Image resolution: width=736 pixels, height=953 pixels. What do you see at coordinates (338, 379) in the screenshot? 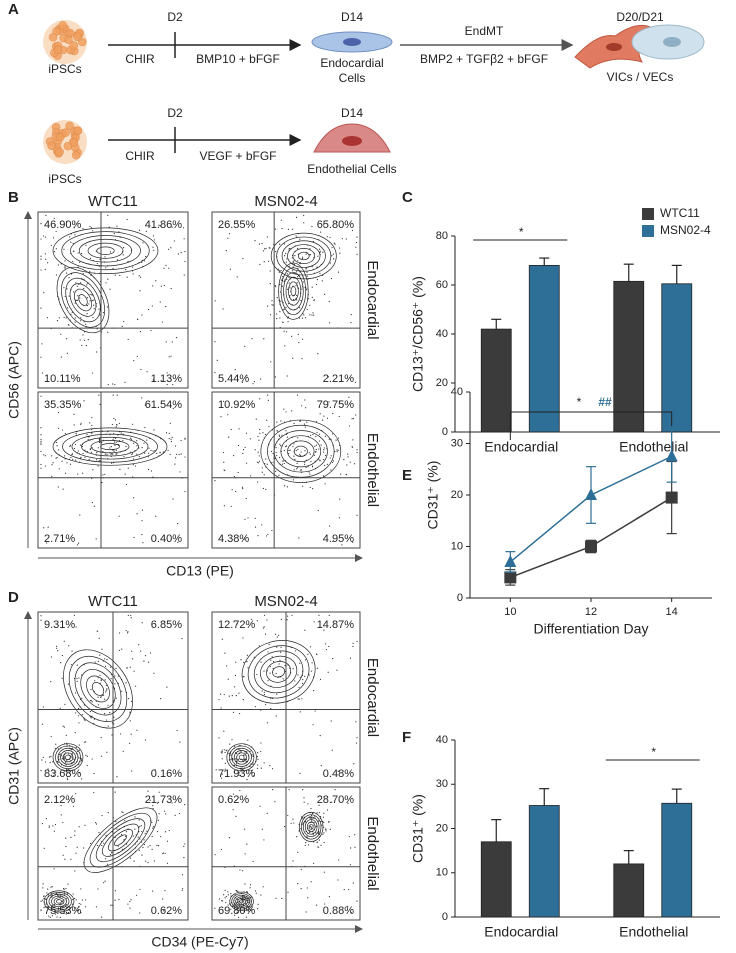
I see `quadrant-percent: 2.21%` at bounding box center [338, 379].